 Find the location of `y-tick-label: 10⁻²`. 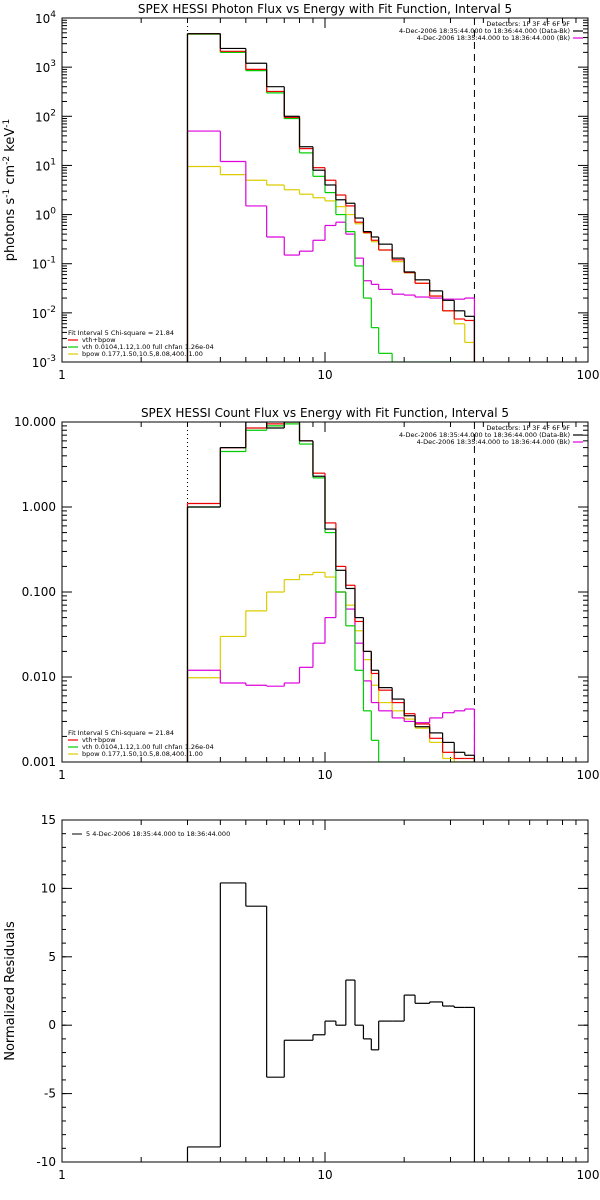

y-tick-label: 10⁻² is located at coordinates (44, 313).